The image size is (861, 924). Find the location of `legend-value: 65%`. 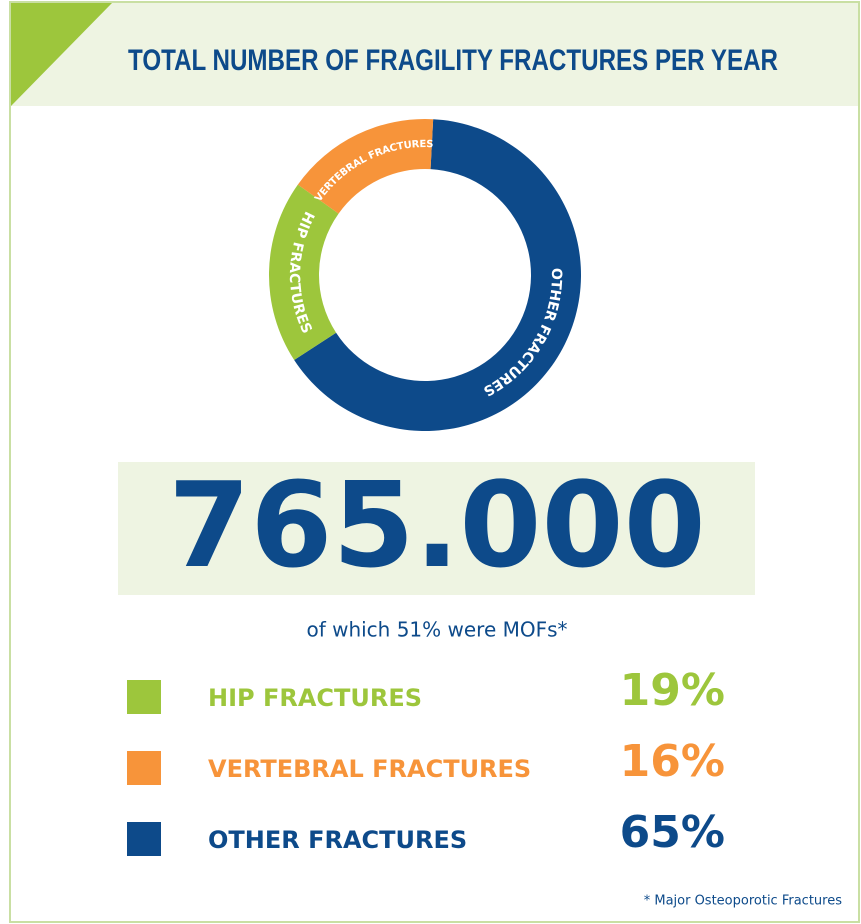

legend-value: 65% is located at coordinates (672, 832).